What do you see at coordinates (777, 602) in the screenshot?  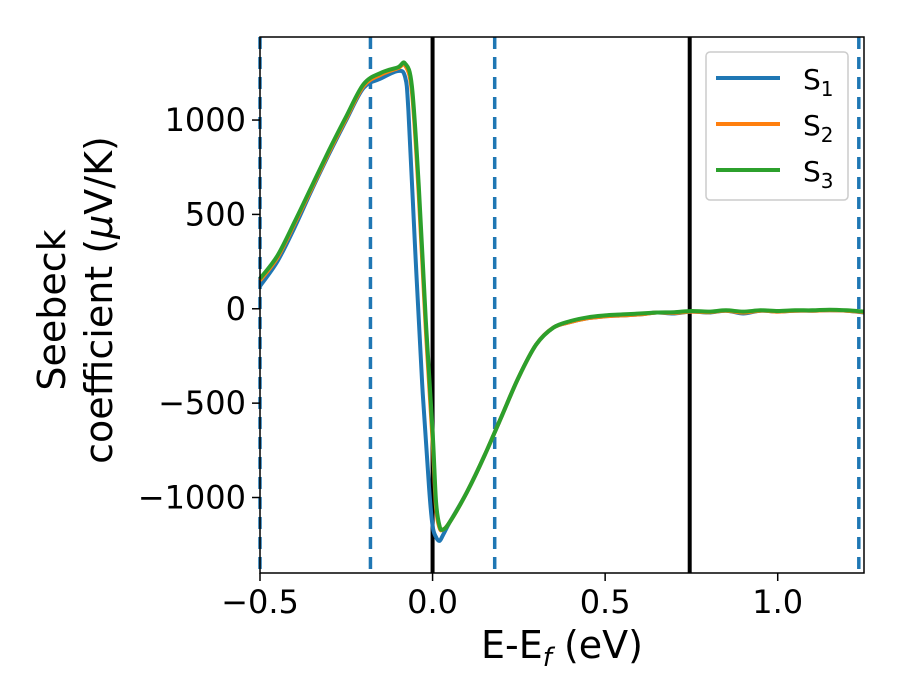 I see `x-tick-label: 1.0` at bounding box center [777, 602].